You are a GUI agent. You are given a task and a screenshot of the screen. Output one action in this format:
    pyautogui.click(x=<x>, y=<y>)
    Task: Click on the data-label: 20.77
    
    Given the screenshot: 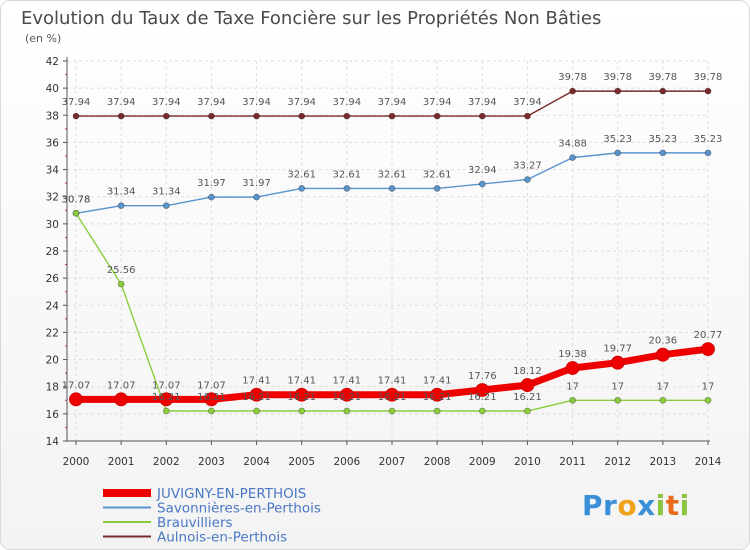 What is the action you would take?
    pyautogui.click(x=708, y=335)
    